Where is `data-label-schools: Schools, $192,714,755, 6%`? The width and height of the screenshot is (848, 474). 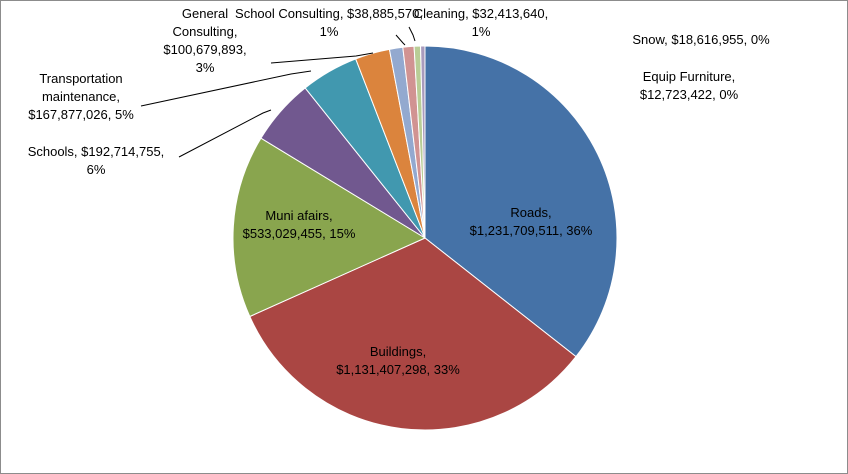
data-label-schools: Schools, $192,714,755, 6% is located at coordinates (96, 160).